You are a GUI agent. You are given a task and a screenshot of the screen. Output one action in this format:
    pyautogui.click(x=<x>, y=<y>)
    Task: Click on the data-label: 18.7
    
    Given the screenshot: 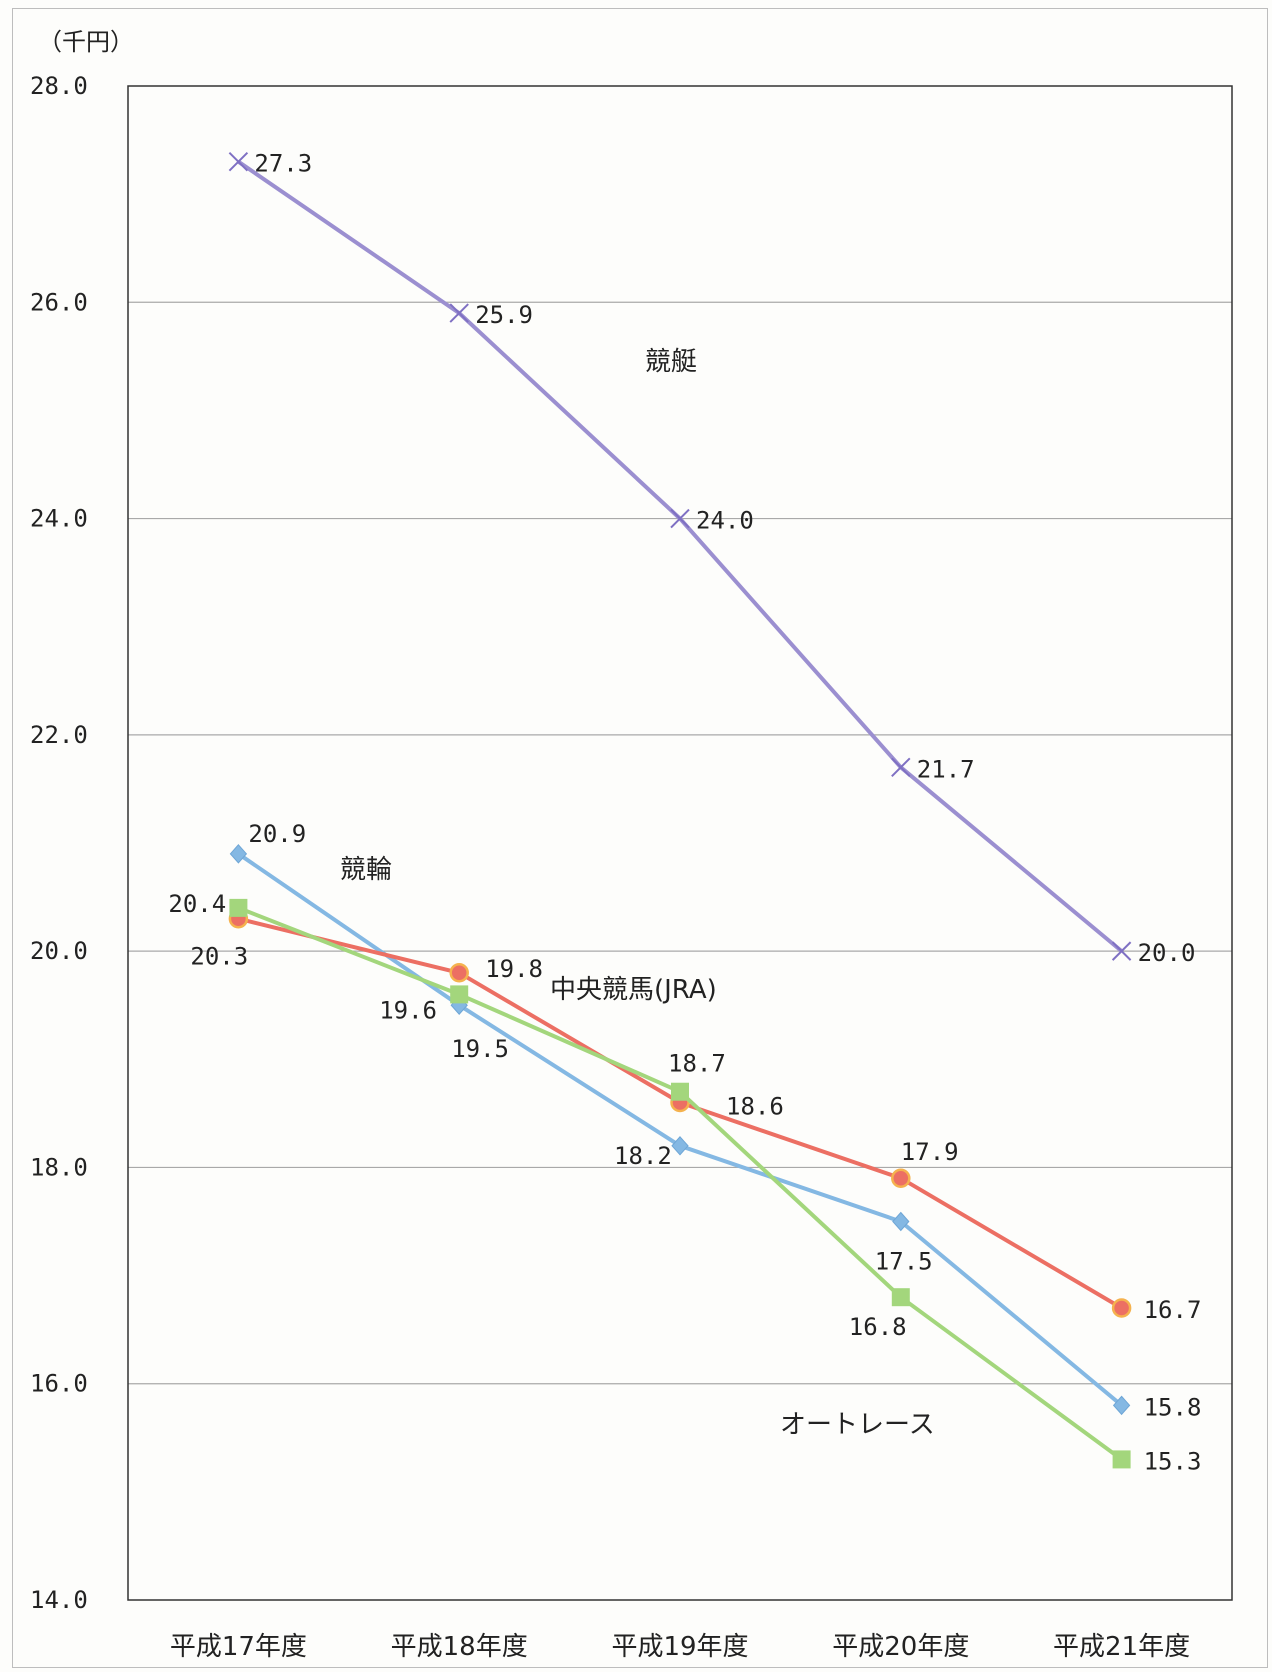 What is the action you would take?
    pyautogui.click(x=697, y=1064)
    